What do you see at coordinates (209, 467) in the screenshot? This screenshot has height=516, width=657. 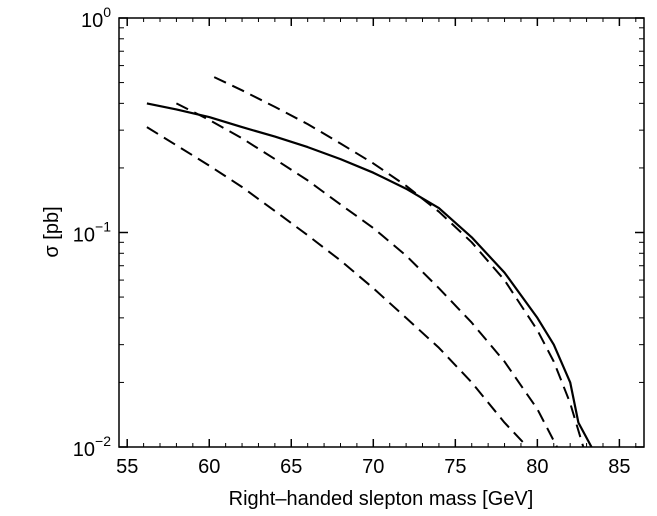 I see `x-tick-label: 60` at bounding box center [209, 467].